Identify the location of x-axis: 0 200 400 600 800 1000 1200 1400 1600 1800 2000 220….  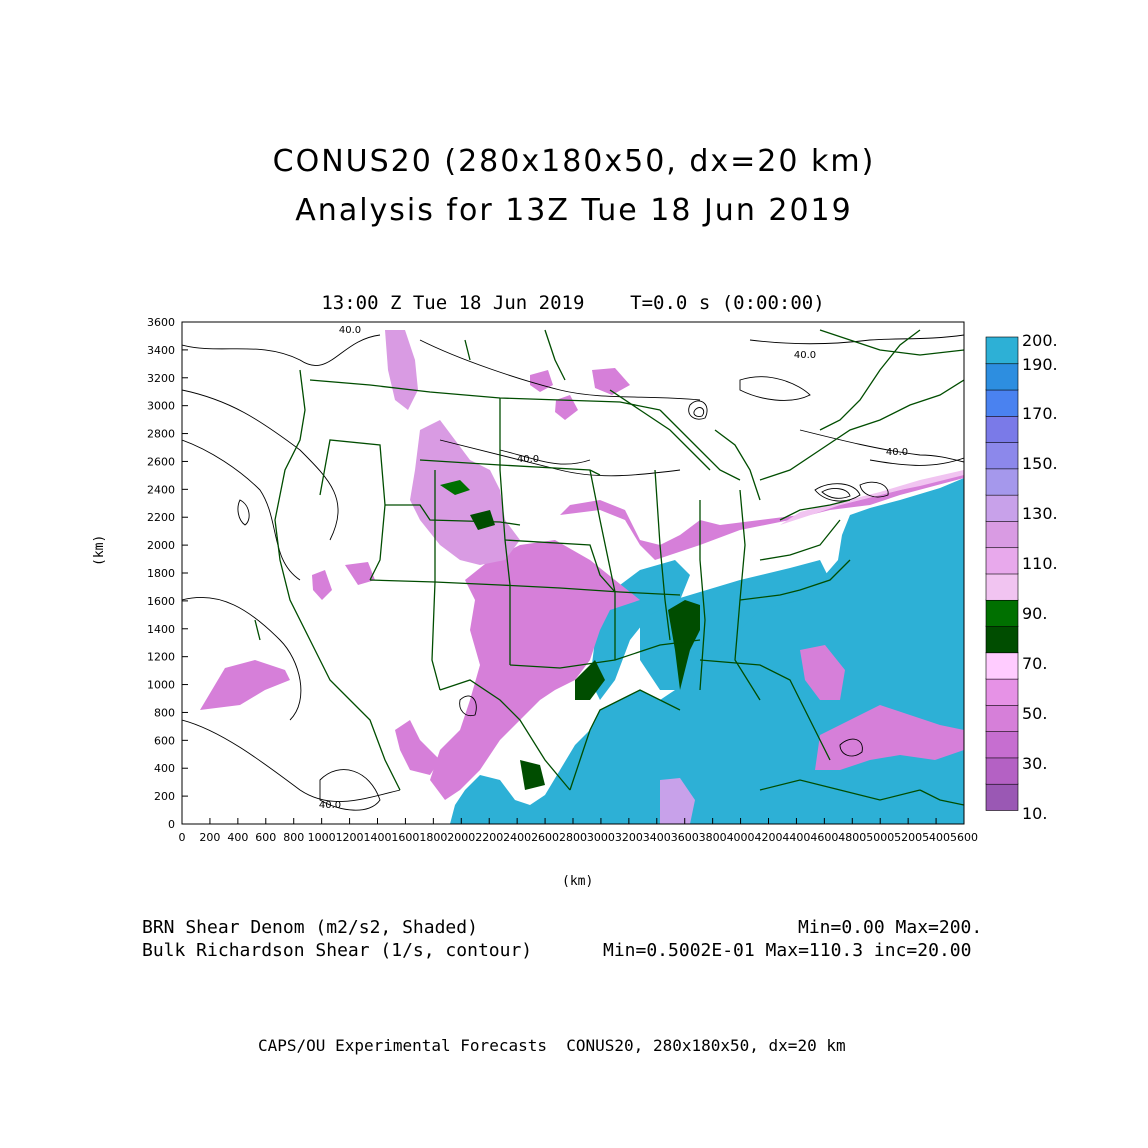
(578, 831).